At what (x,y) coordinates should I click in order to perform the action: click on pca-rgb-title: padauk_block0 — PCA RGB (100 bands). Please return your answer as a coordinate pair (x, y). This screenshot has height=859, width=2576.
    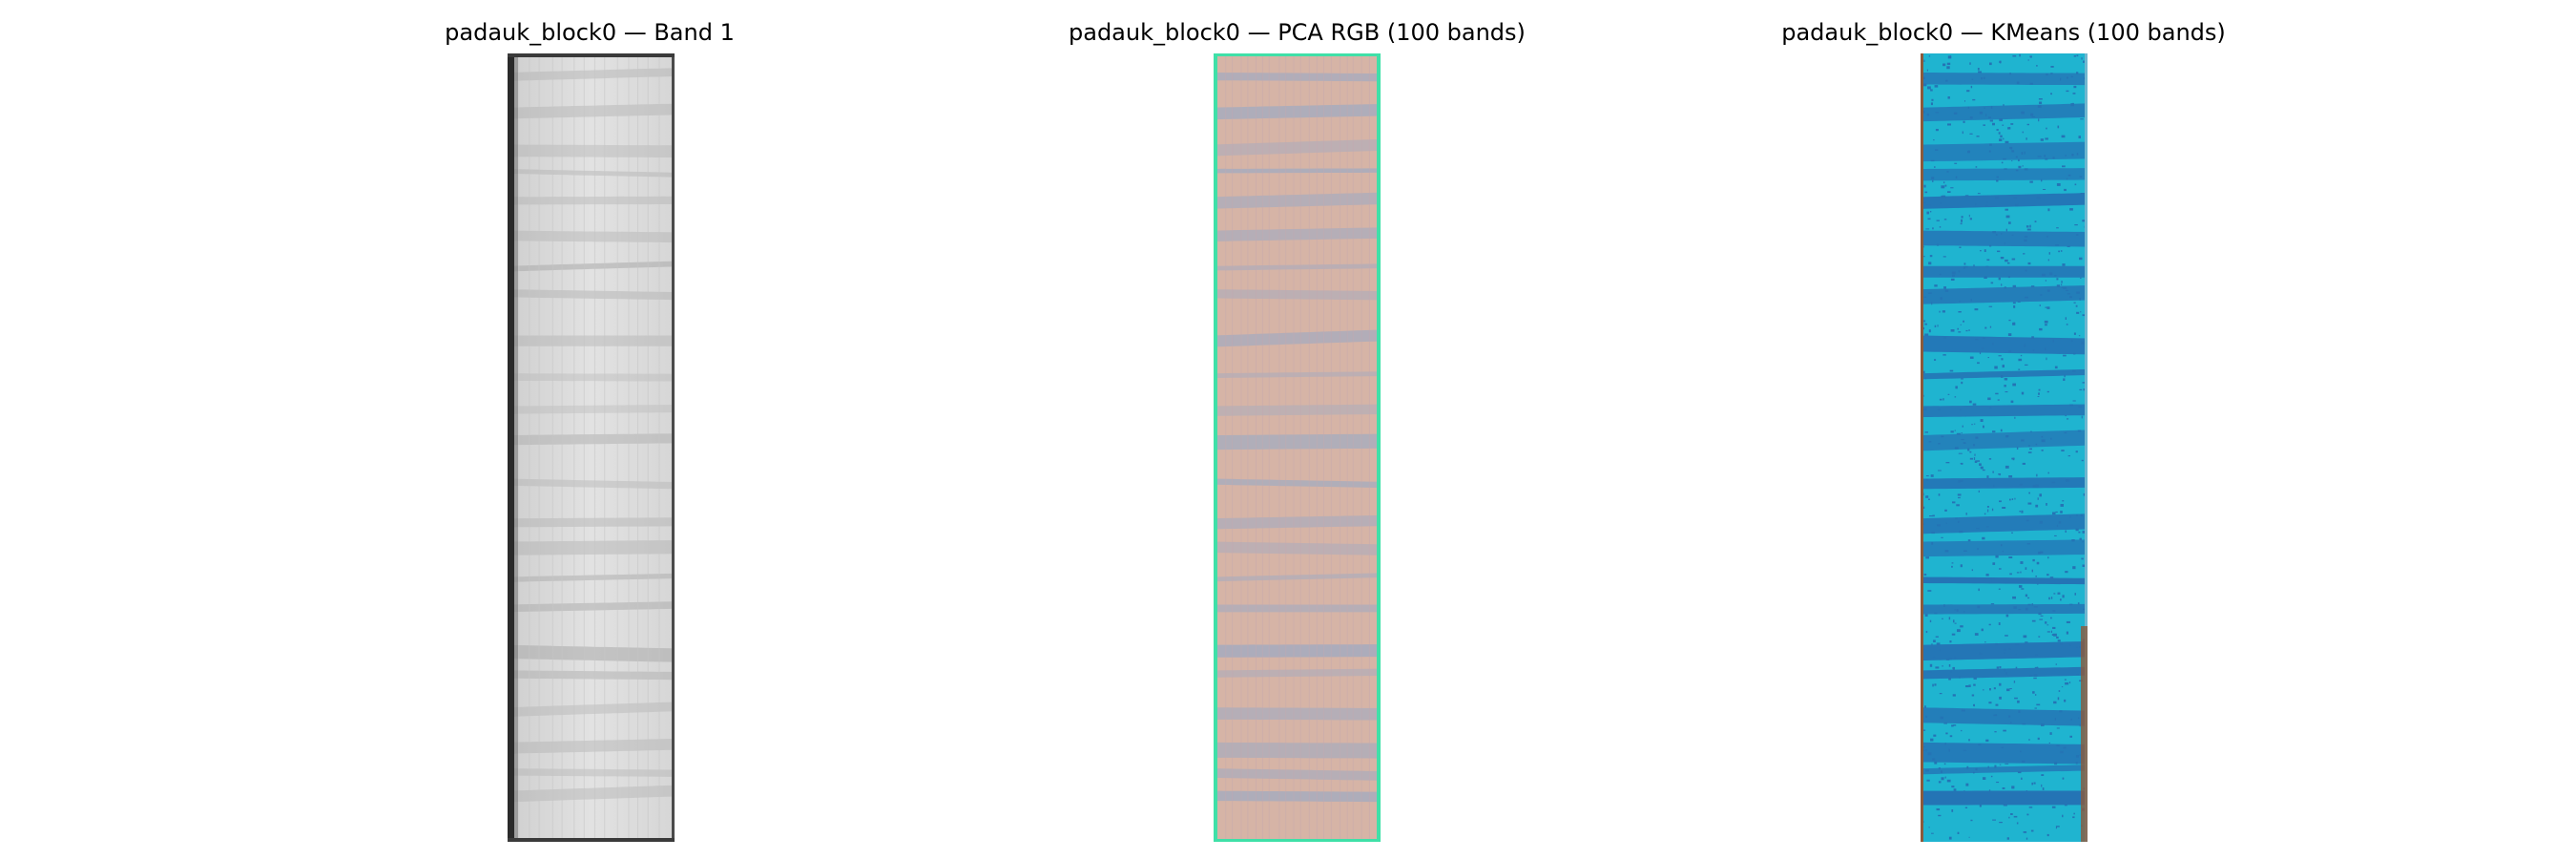
    Looking at the image, I should click on (1297, 32).